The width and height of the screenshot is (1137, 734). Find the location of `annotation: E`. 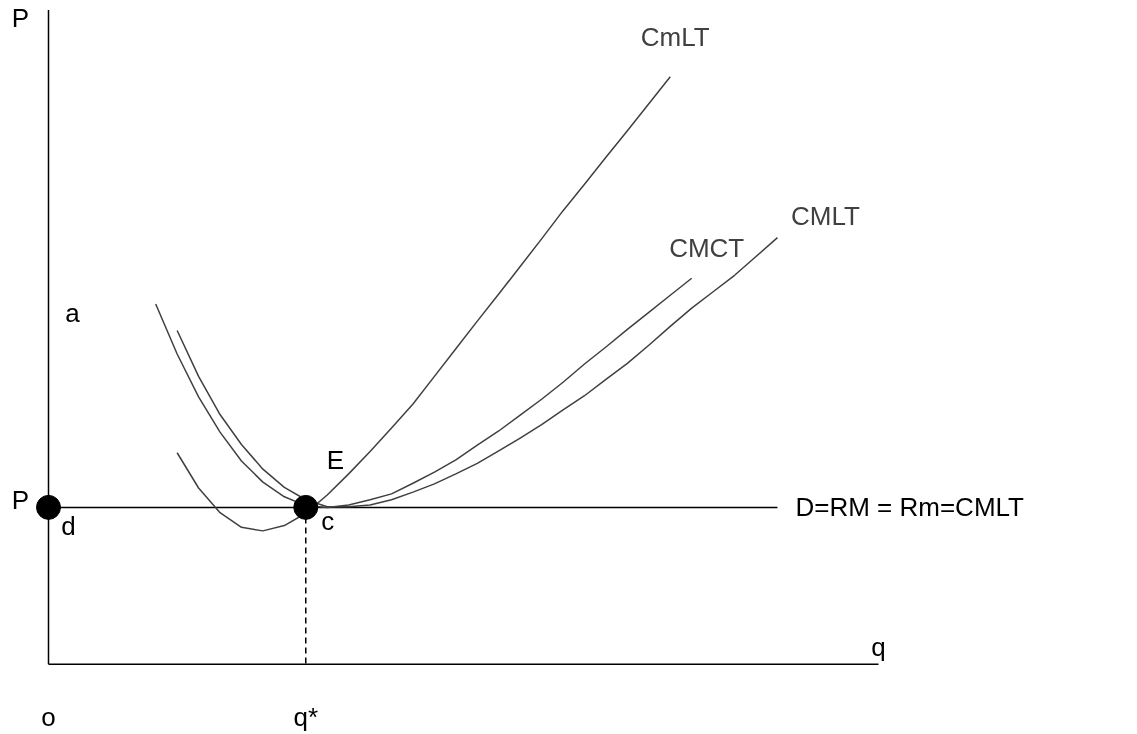

annotation: E is located at coordinates (335, 459).